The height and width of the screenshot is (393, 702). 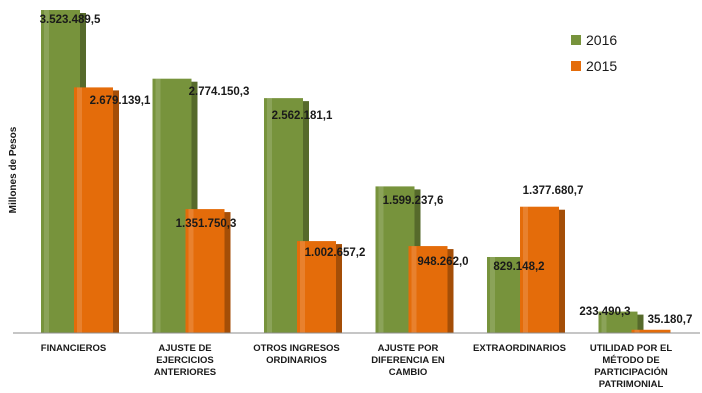 What do you see at coordinates (601, 66) in the screenshot?
I see `legend-label: 2015` at bounding box center [601, 66].